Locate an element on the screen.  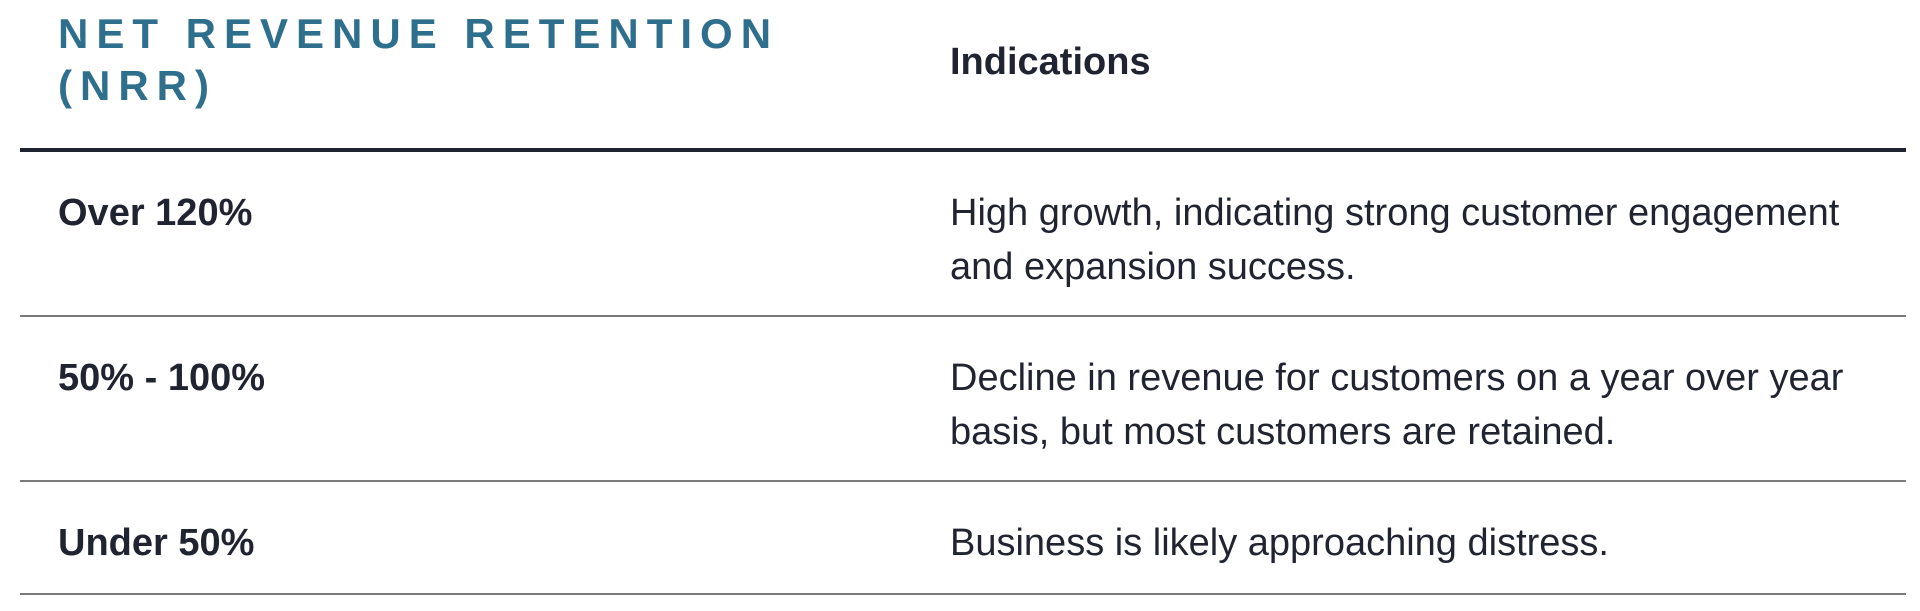
column-header-nrr: NET REVENUE RETENTION (NRR) is located at coordinates (418, 60).